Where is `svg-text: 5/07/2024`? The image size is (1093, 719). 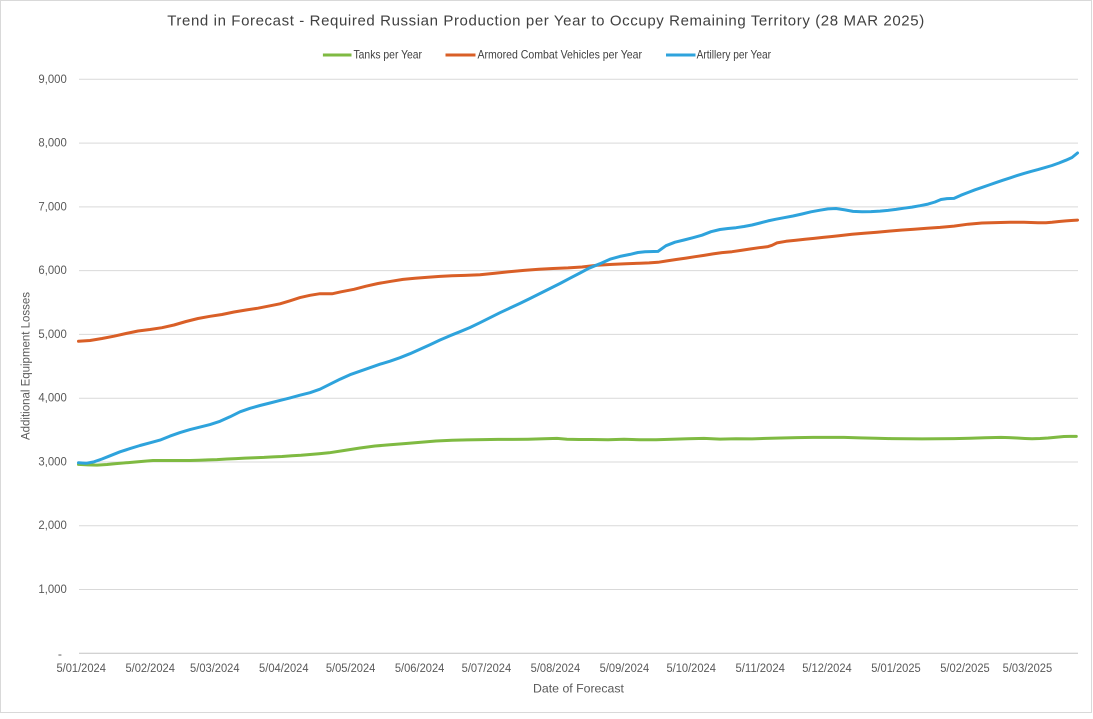
svg-text: 5/07/2024 is located at coordinates (487, 668).